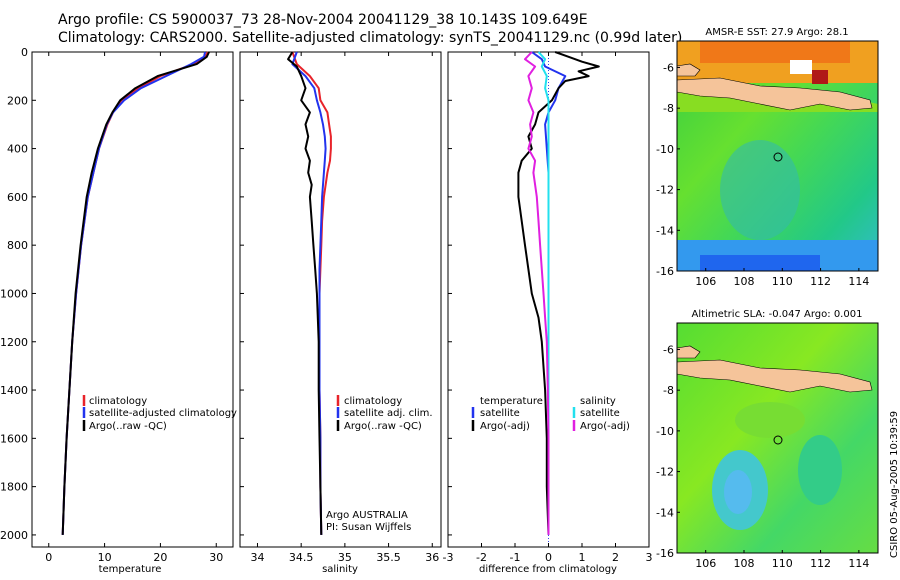 The width and height of the screenshot is (900, 580). I want to click on x-tick-label: -2, so click(481, 557).